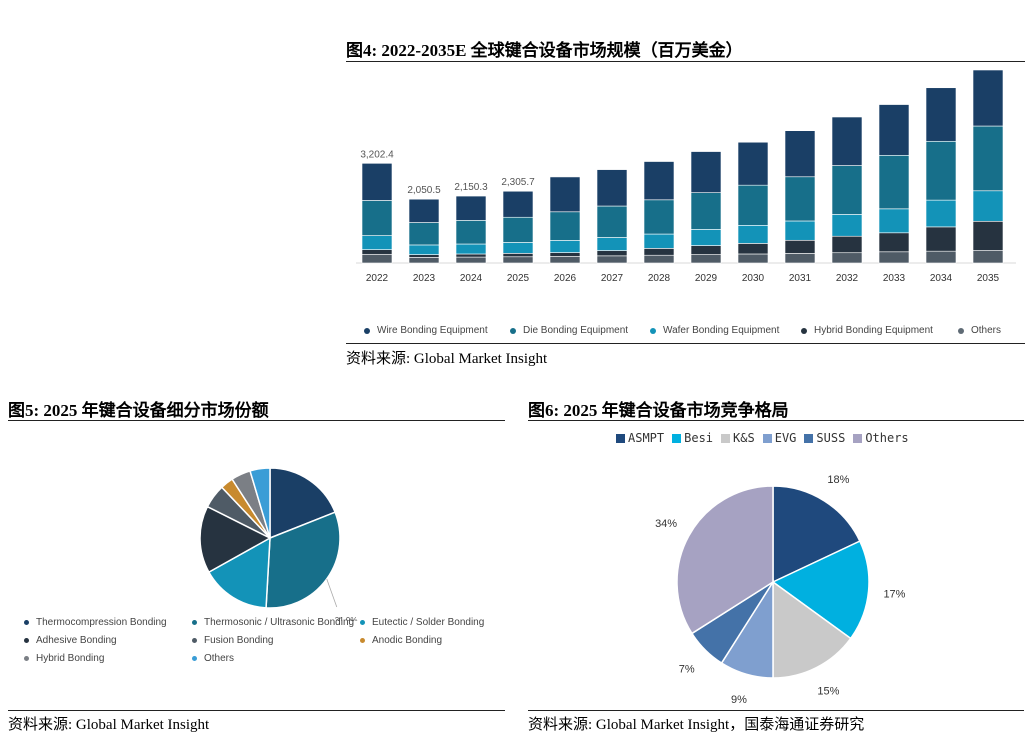 The height and width of the screenshot is (738, 1032). I want to click on fig5-legend-item-thermosonic-ultrasonic-bonding: Thermosonic / Ultrasonic Bonding, so click(273, 622).